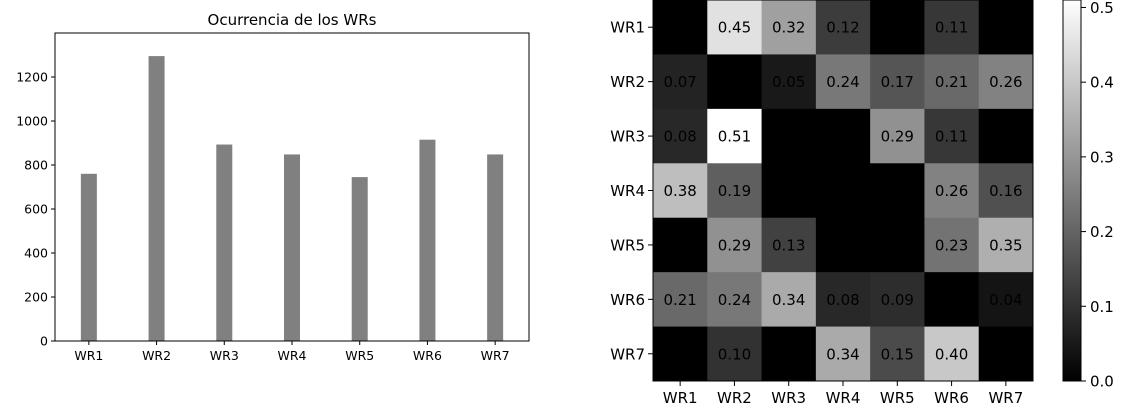  What do you see at coordinates (1005, 398) in the screenshot?
I see `heatmap-column-label: WR7` at bounding box center [1005, 398].